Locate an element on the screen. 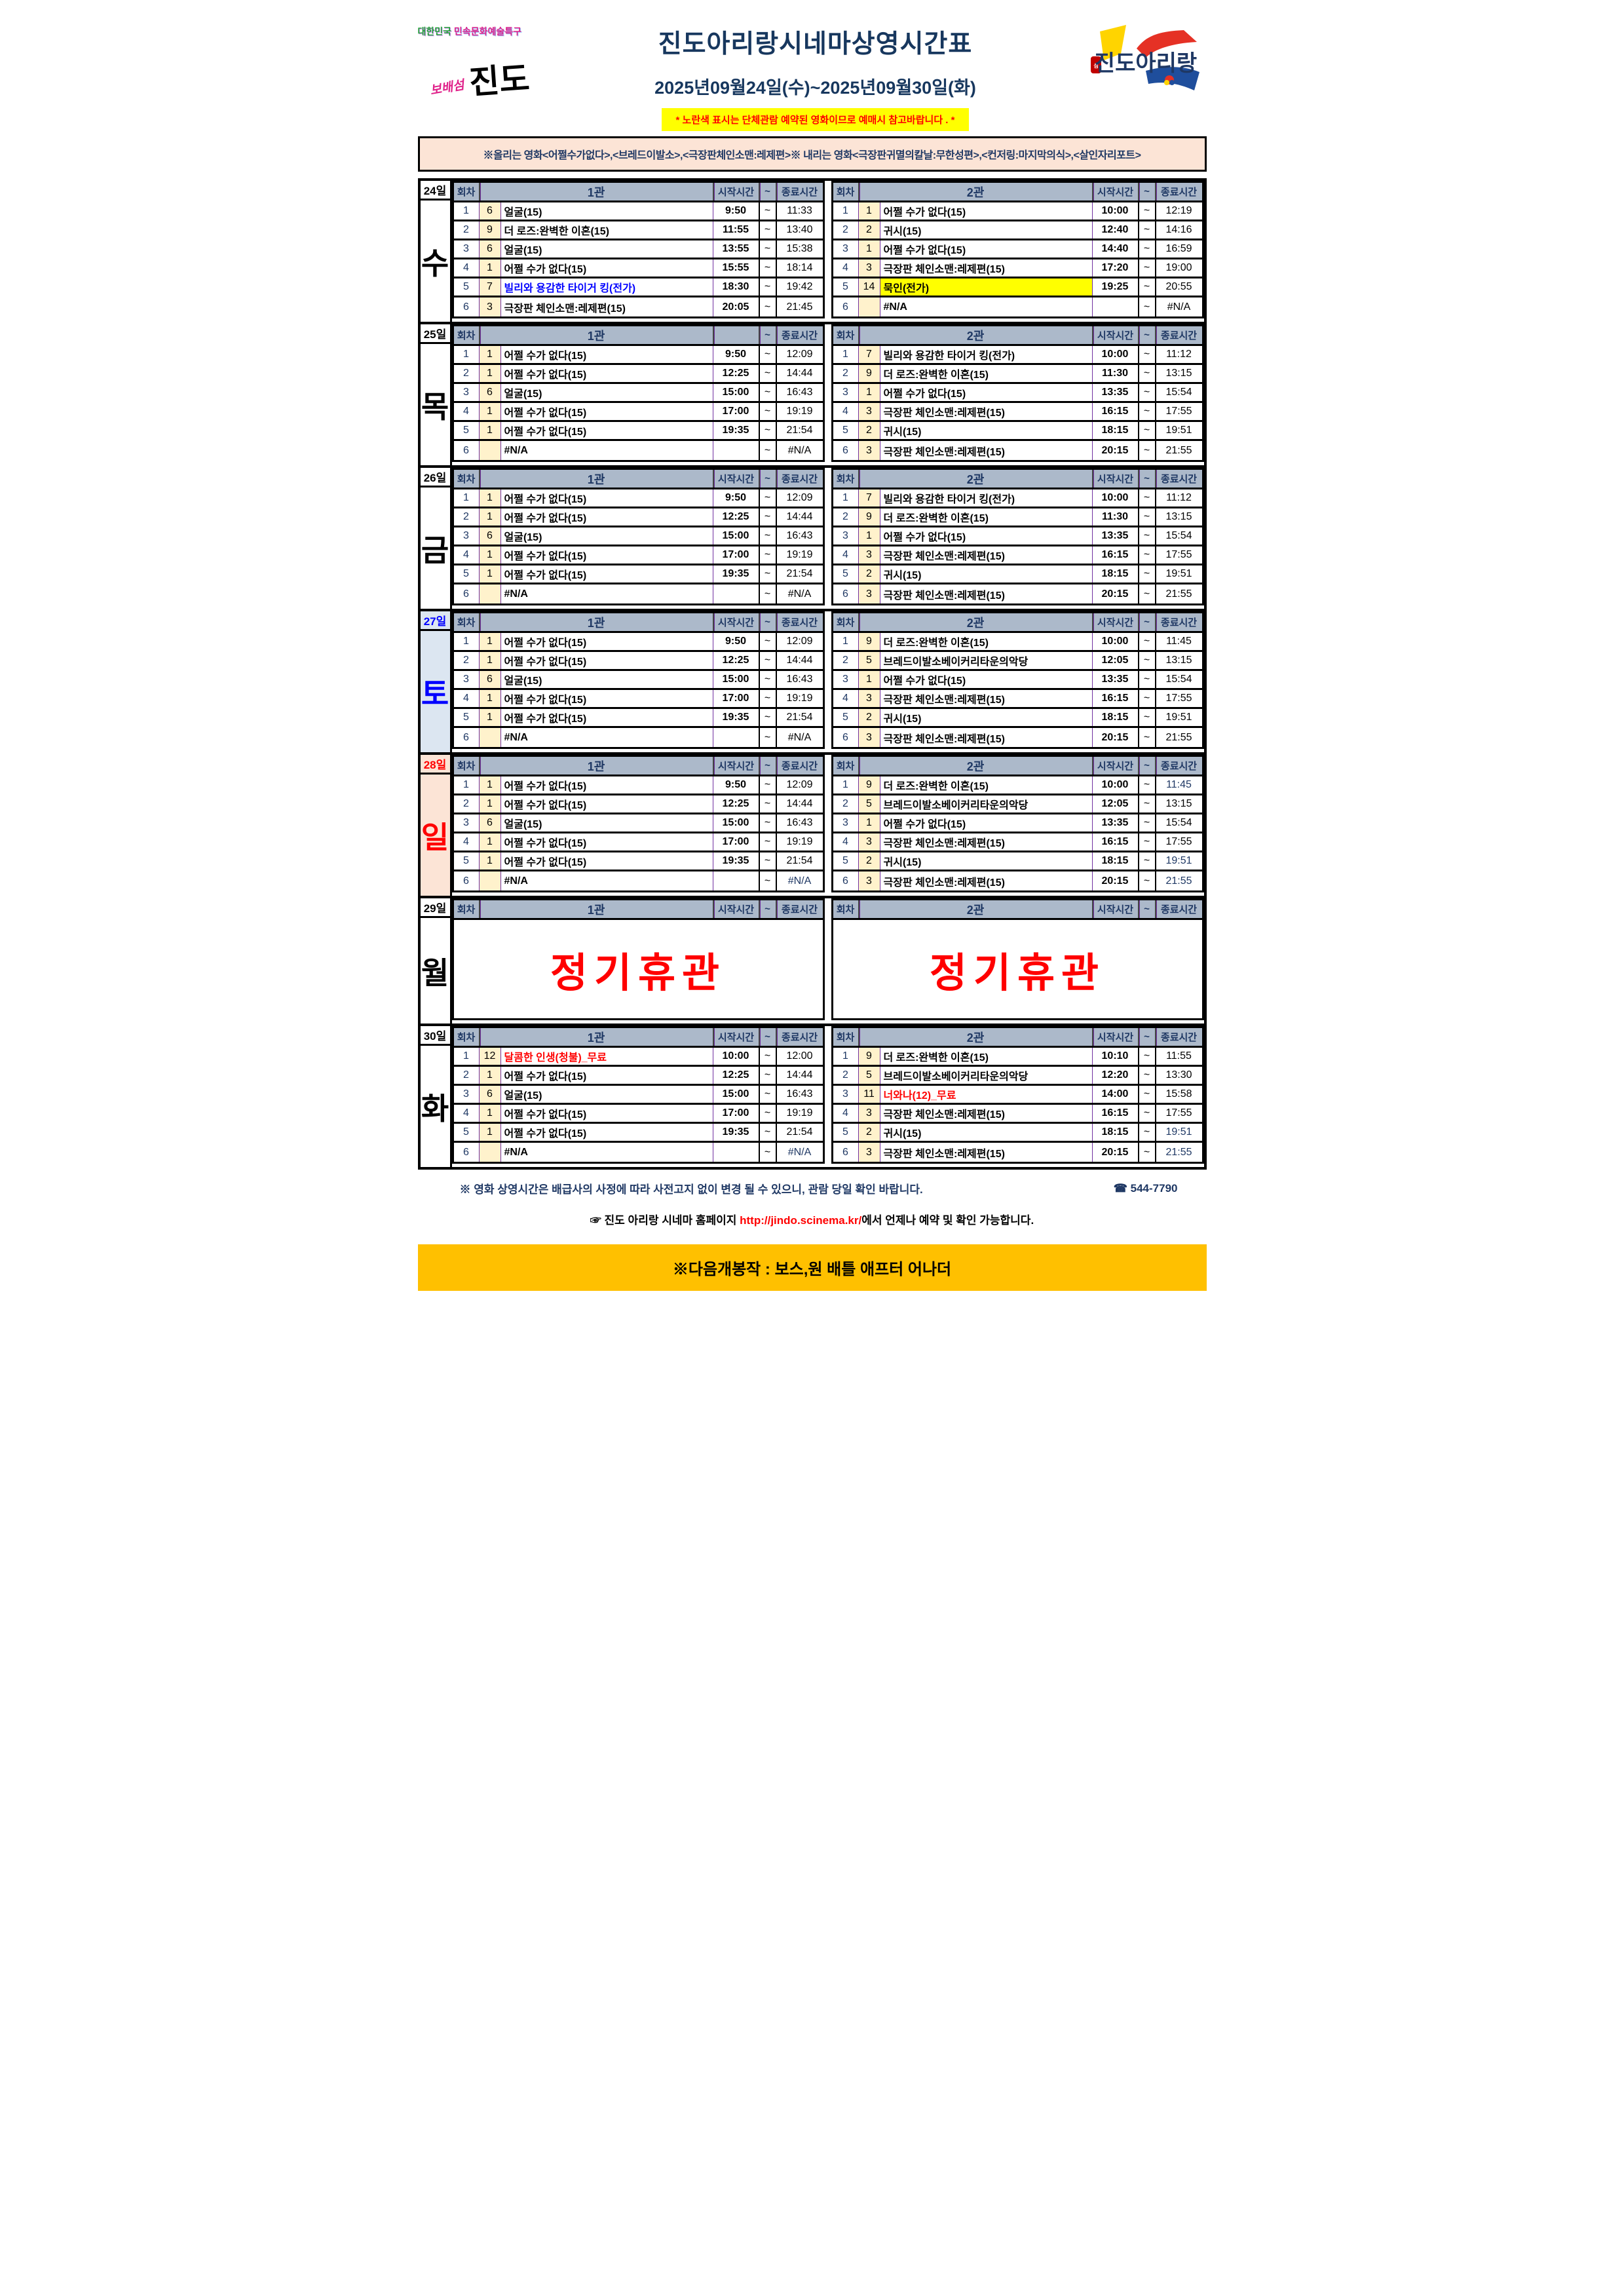 This screenshot has width=1624, height=2296. round-cell: 6 is located at coordinates (466, 1152).